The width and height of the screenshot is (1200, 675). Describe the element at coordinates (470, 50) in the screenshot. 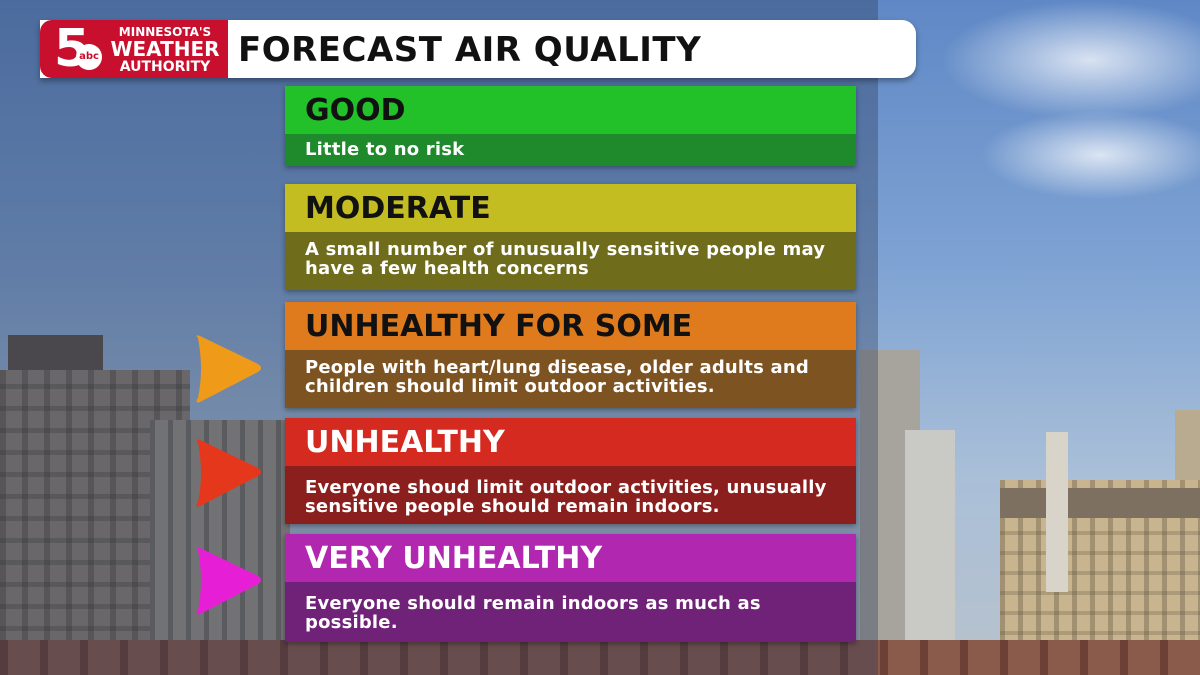

I see `page-title: FORECAST AIR QUALITY` at that location.